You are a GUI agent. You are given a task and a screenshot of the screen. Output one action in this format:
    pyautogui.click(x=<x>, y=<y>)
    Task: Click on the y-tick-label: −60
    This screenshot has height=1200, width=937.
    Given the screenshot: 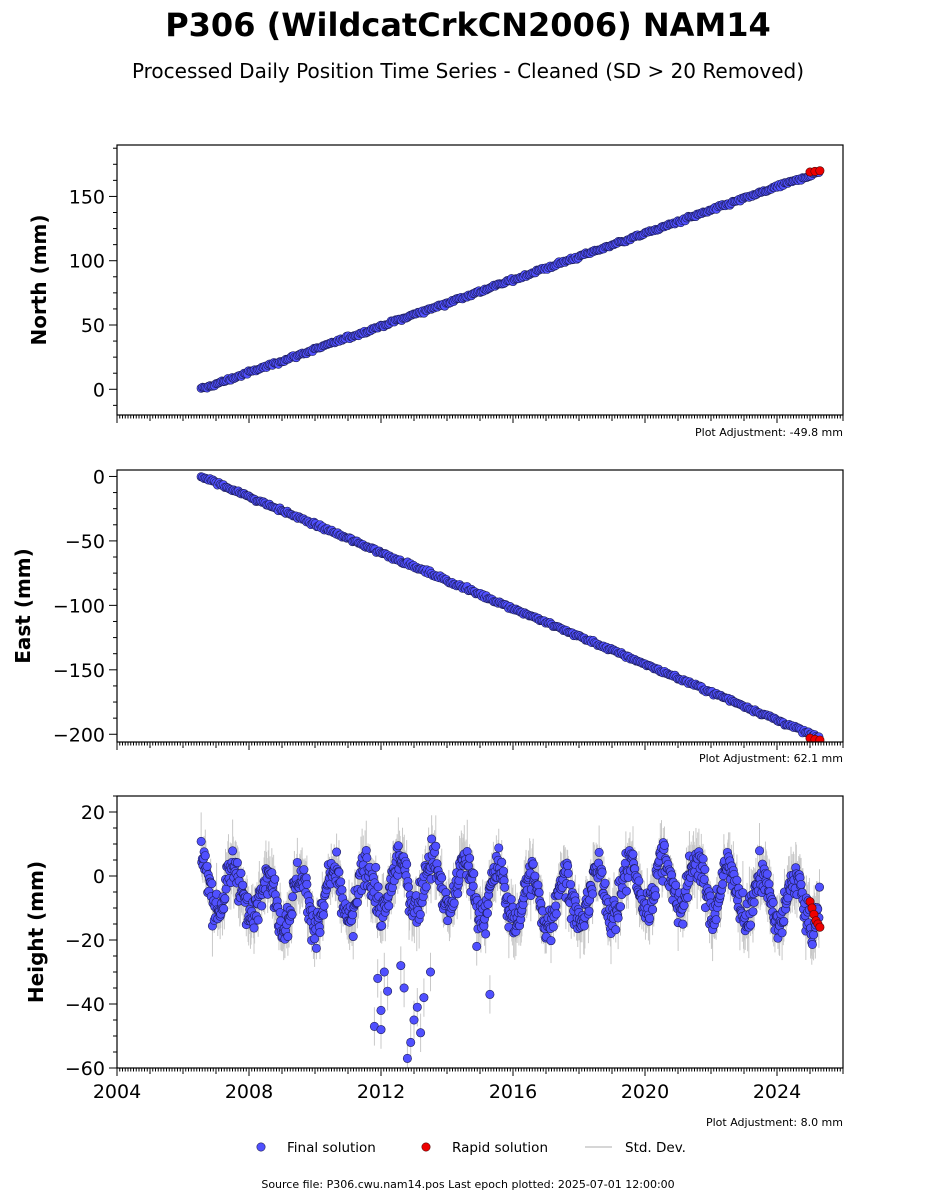 What is the action you would take?
    pyautogui.click(x=85, y=1069)
    